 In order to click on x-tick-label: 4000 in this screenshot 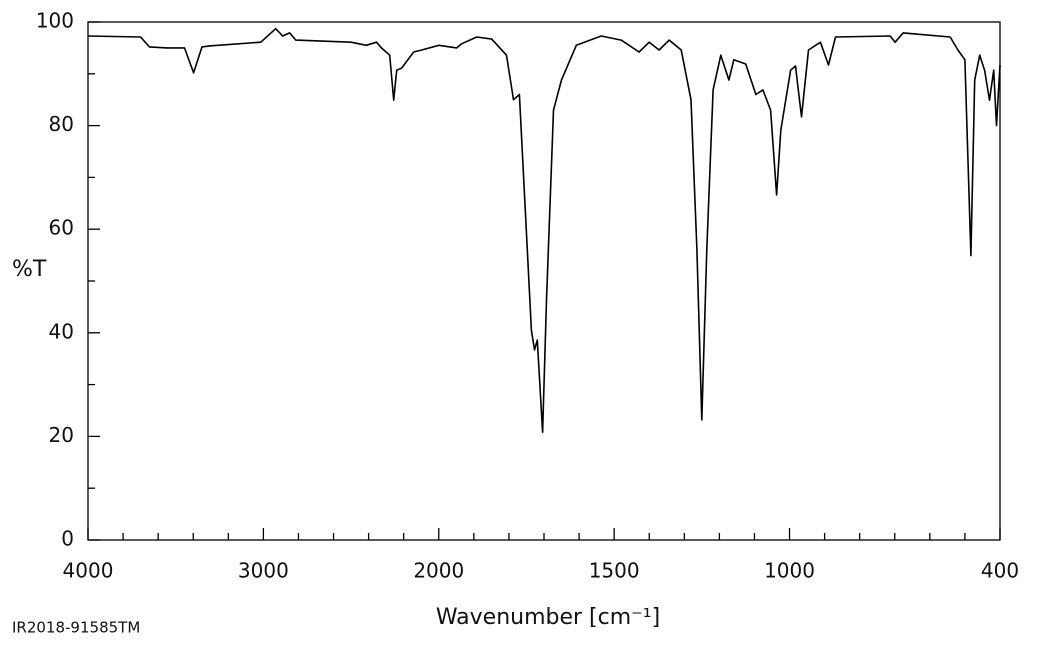, I will do `click(88, 571)`.